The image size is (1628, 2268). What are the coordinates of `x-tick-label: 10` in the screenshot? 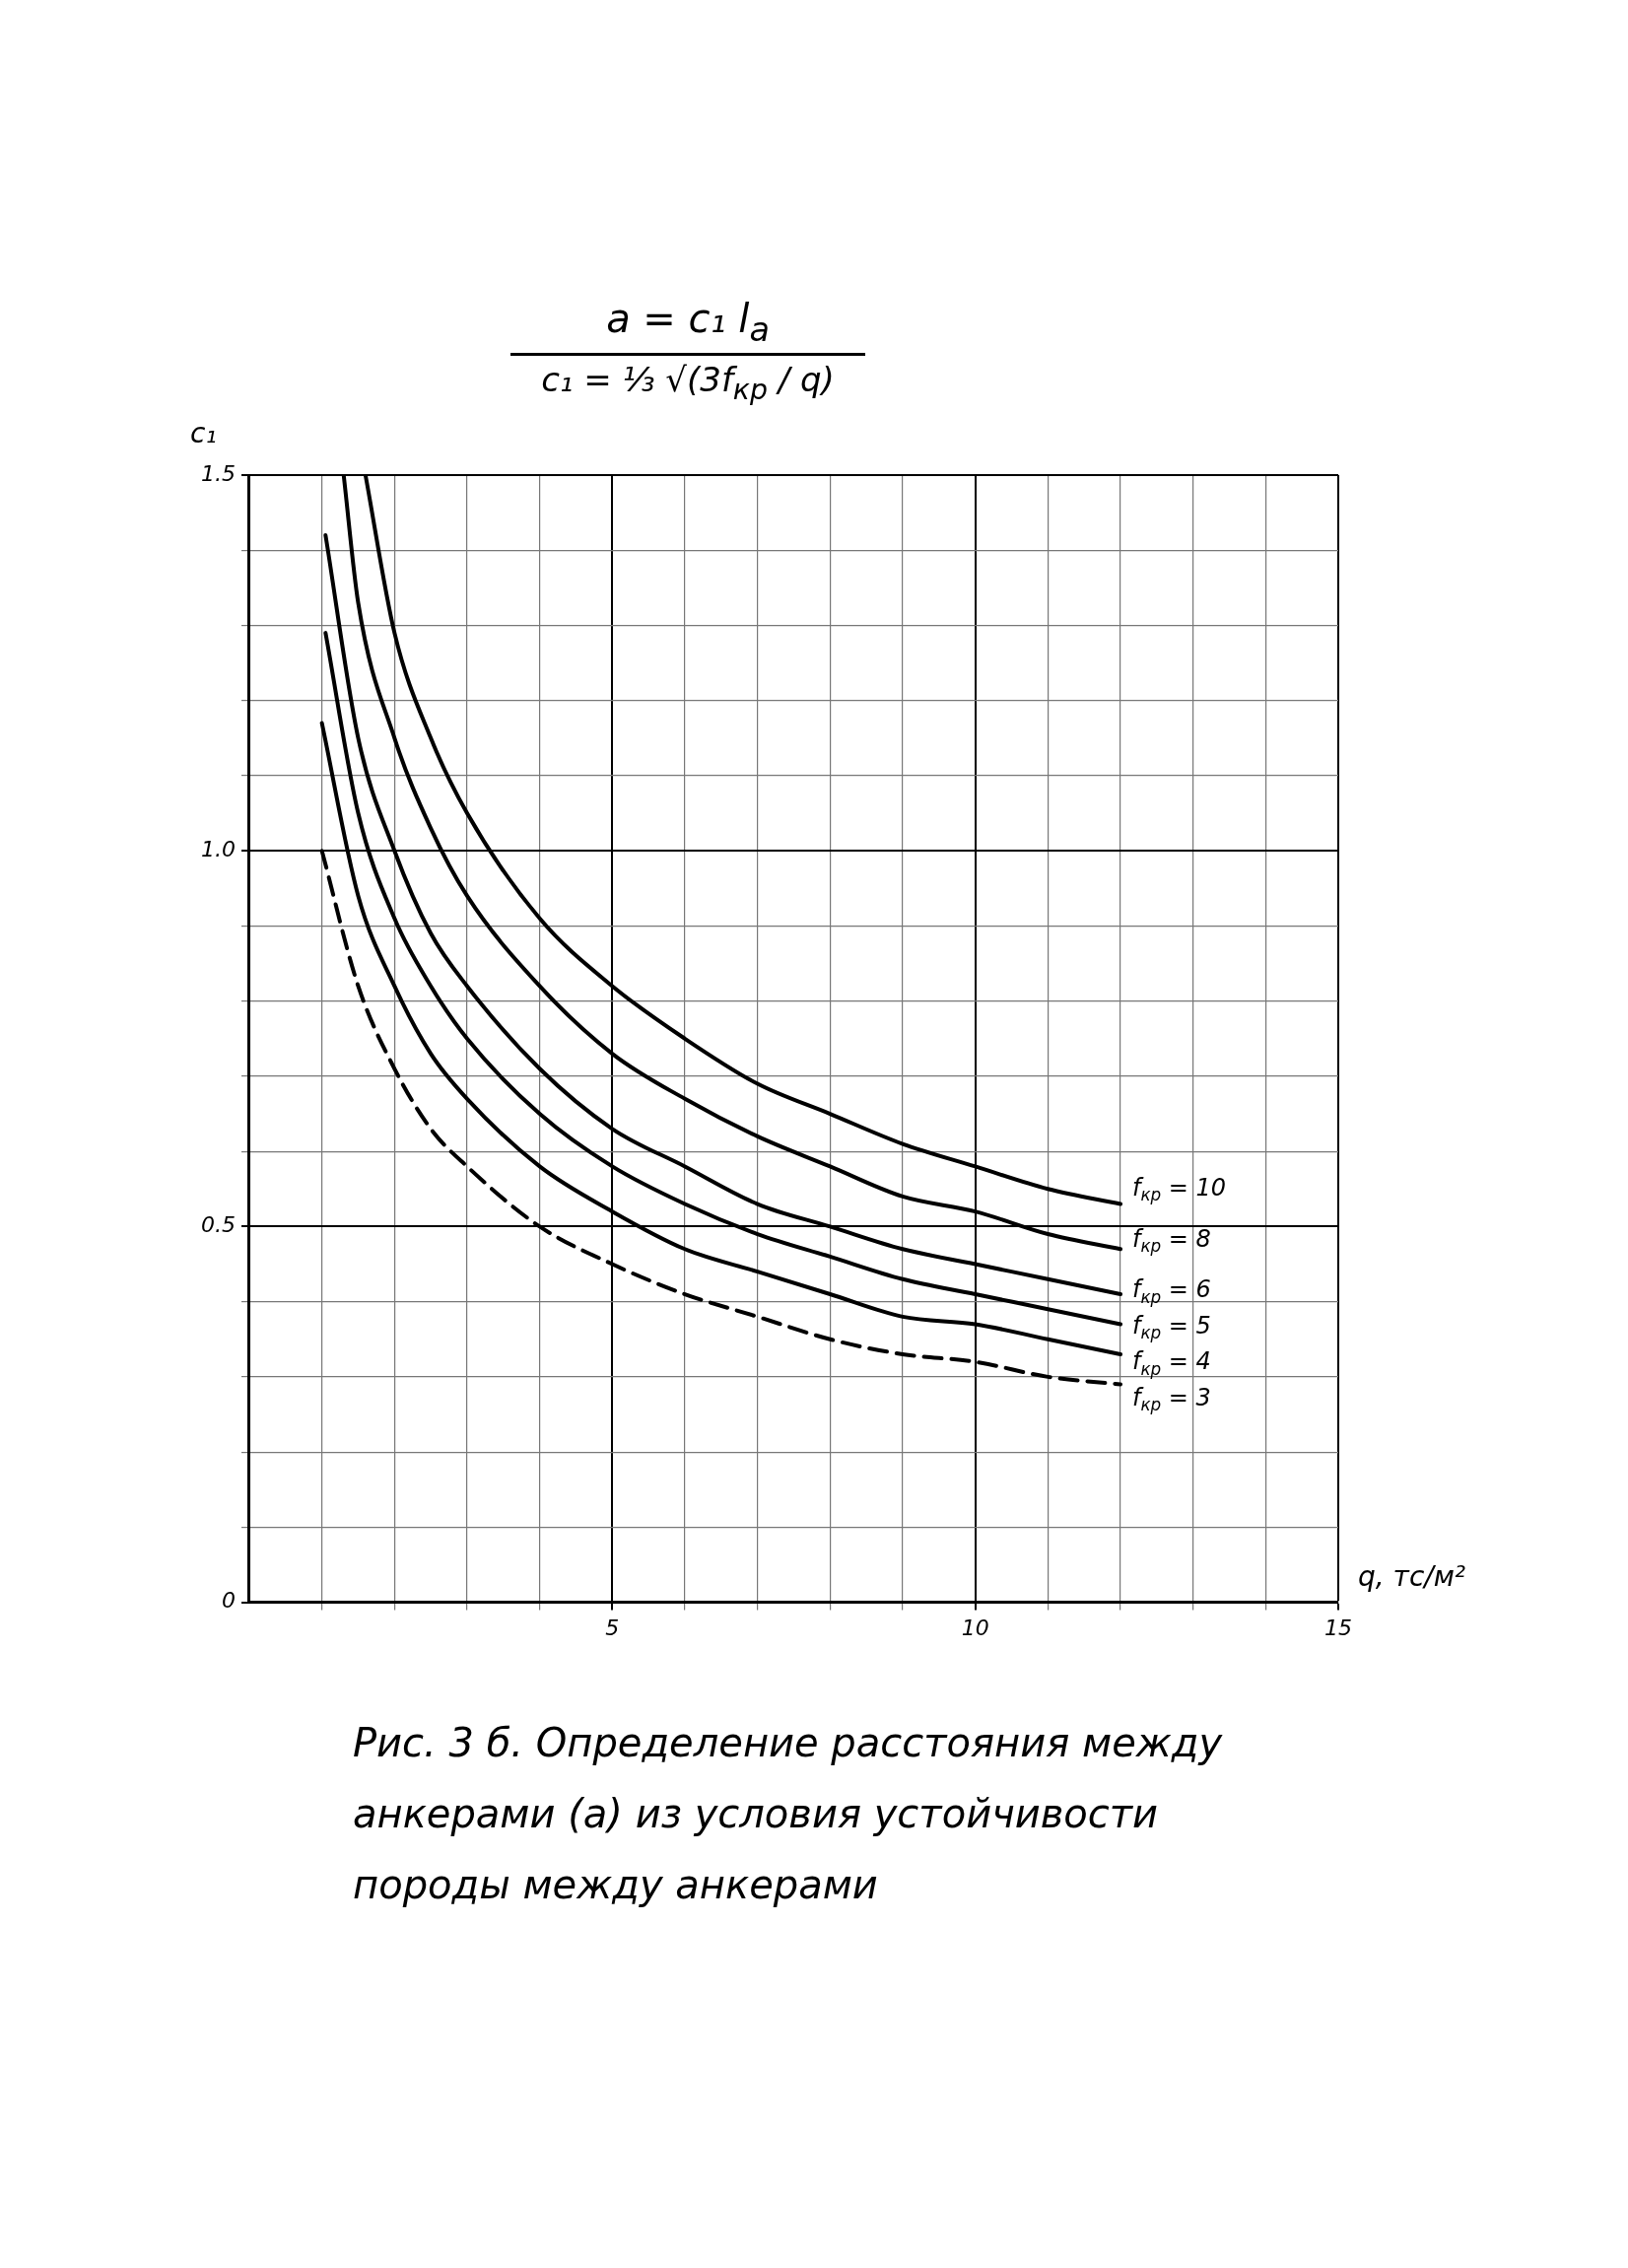 It's located at (975, 1627).